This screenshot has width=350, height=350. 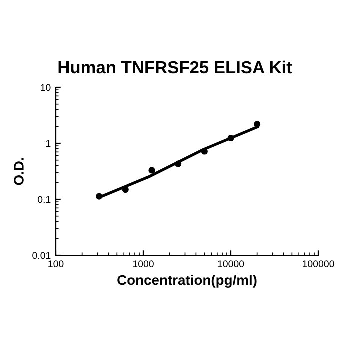 What do you see at coordinates (46, 88) in the screenshot?
I see `y-tick-label: 10` at bounding box center [46, 88].